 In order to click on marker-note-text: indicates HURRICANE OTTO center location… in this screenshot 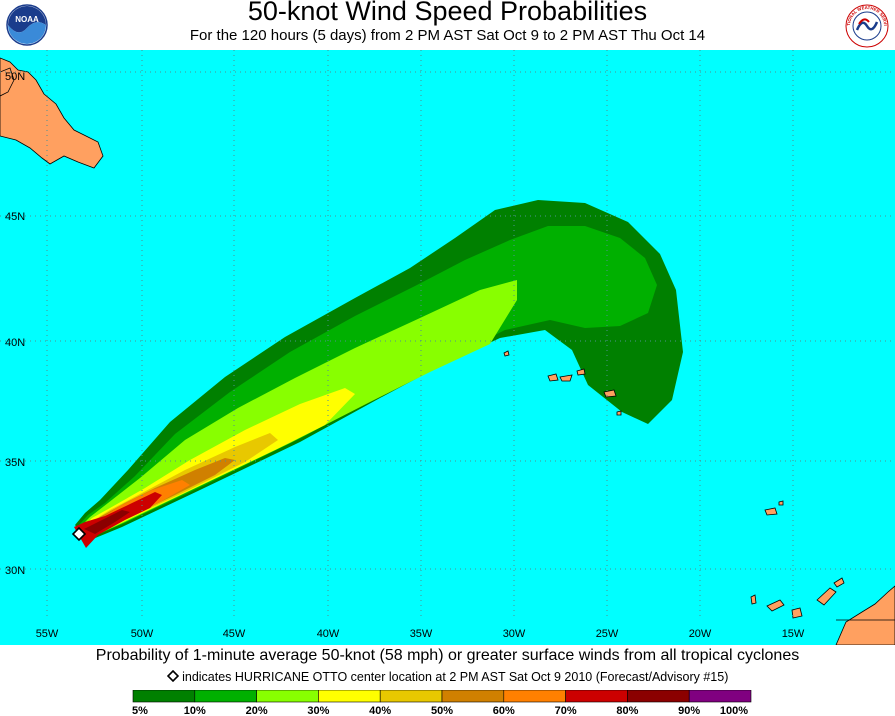, I will do `click(455, 677)`.